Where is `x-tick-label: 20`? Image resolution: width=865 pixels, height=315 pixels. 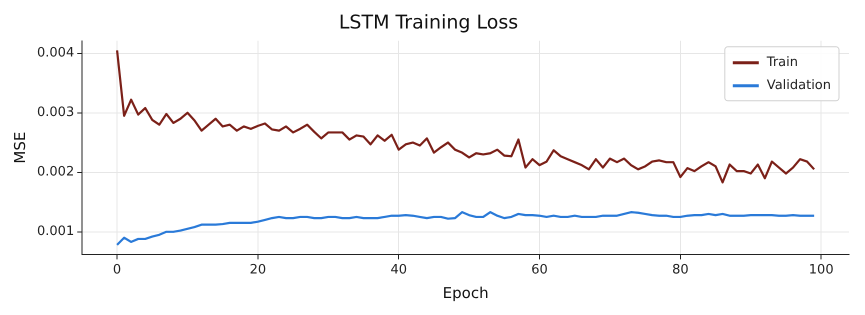
x-tick-label: 20 is located at coordinates (258, 270).